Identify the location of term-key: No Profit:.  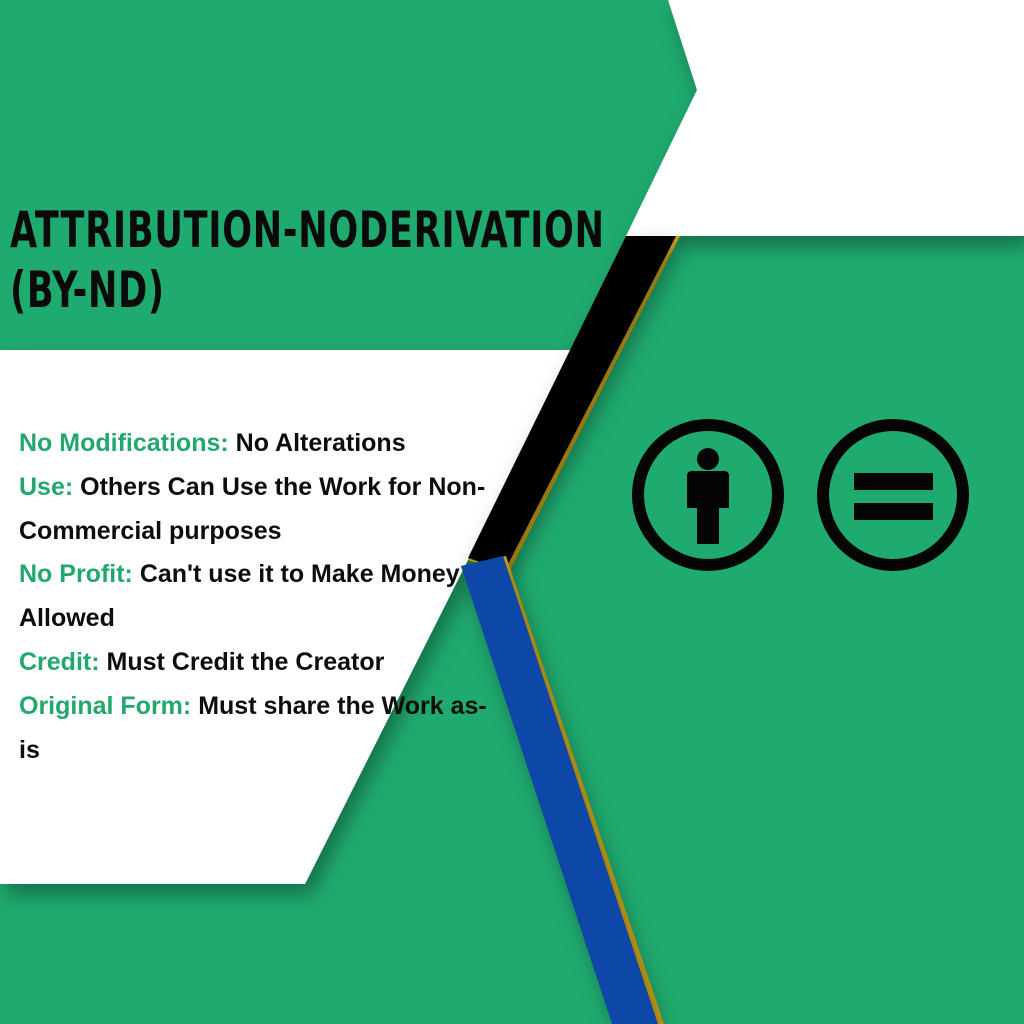
(76, 574).